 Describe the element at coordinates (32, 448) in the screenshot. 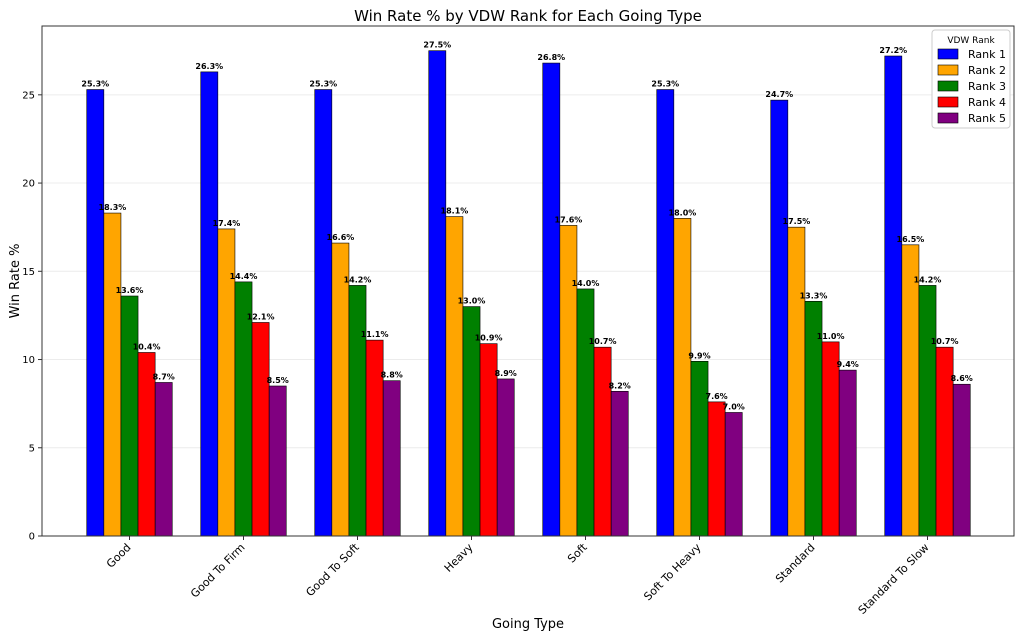

I see `y-tick-label: 5` at that location.